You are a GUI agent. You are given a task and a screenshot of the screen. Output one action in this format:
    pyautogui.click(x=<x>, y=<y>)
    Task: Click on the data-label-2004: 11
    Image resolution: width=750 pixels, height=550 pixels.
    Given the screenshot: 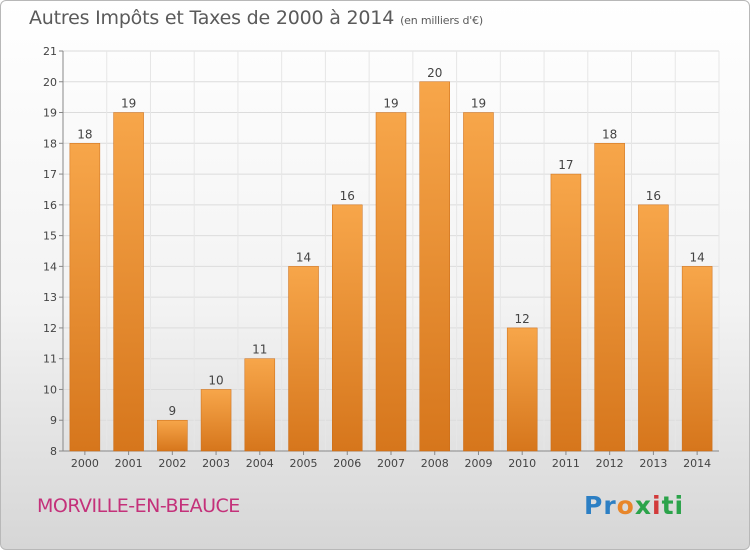 What is the action you would take?
    pyautogui.click(x=259, y=350)
    